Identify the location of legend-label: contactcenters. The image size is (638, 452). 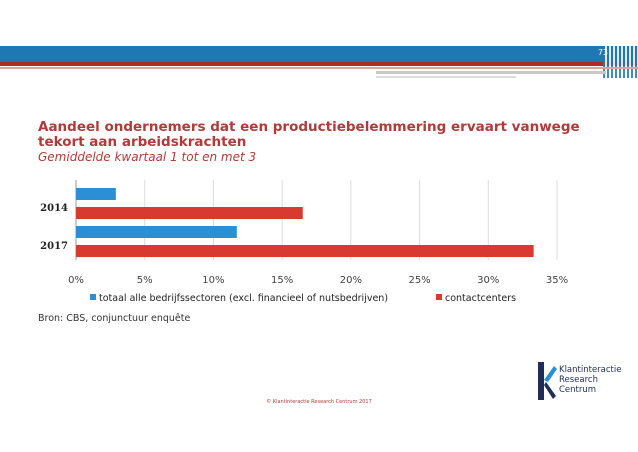
(480, 298).